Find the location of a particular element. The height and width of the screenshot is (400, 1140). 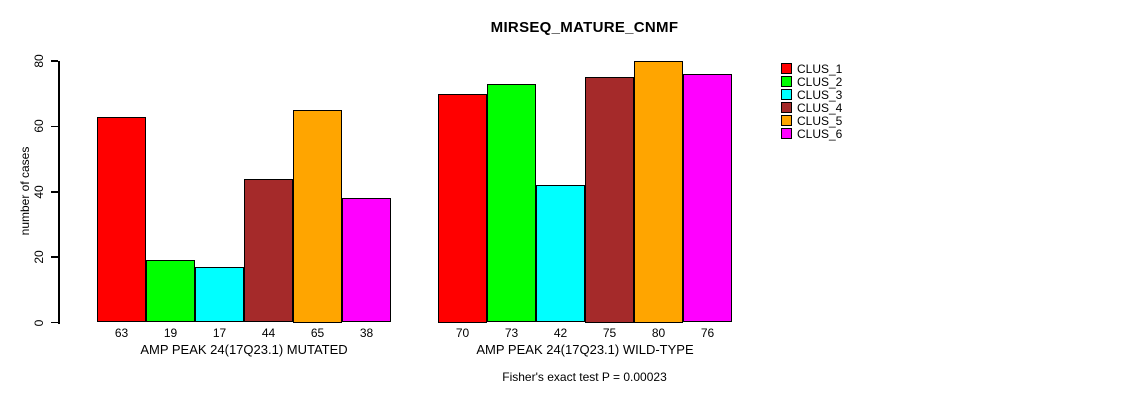

legend-label: CLUS_2 is located at coordinates (820, 81).